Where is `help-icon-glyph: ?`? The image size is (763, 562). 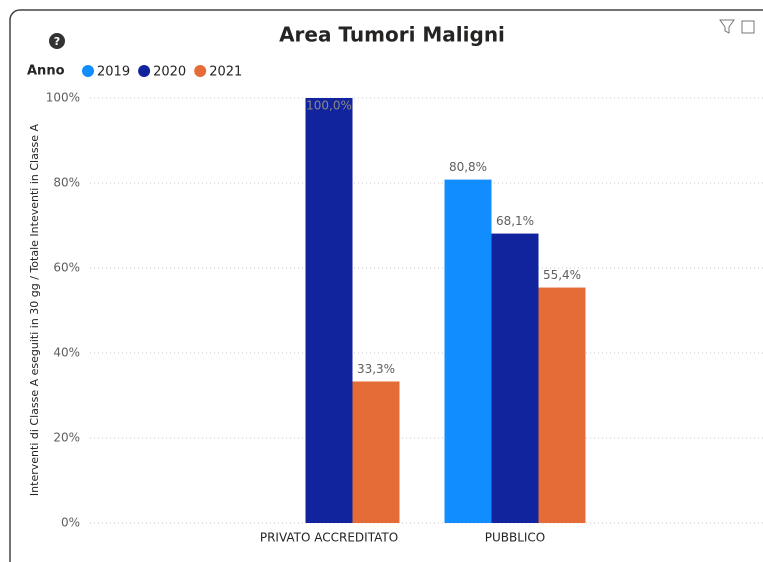 help-icon-glyph: ? is located at coordinates (57, 41).